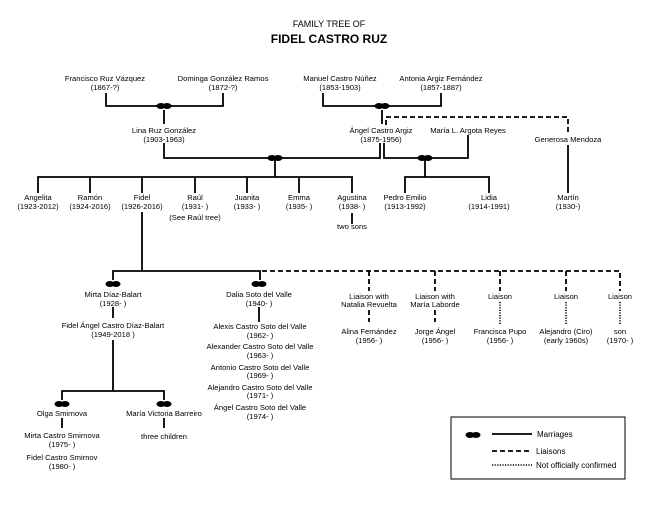 This screenshot has width=650, height=507. I want to click on sibling-name: Angelita, so click(38, 197).